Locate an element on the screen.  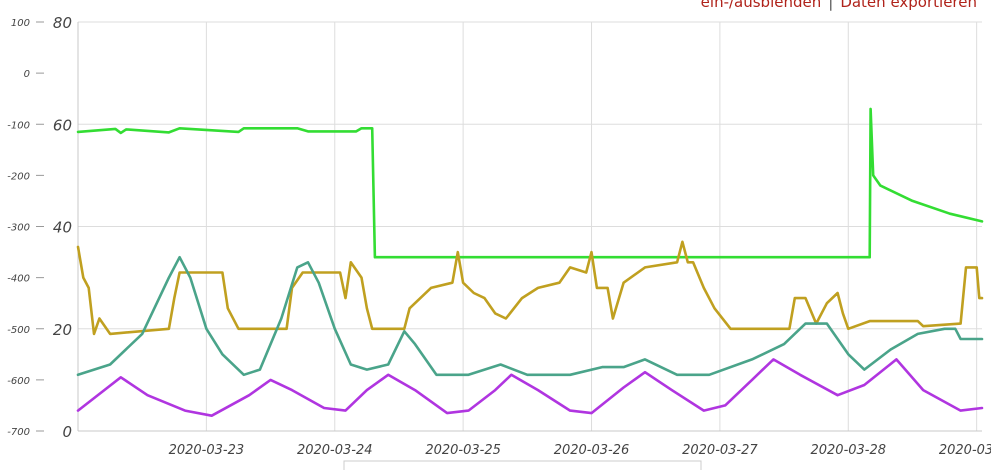
y-right-tick-label: -200 is located at coordinates (18, 176).